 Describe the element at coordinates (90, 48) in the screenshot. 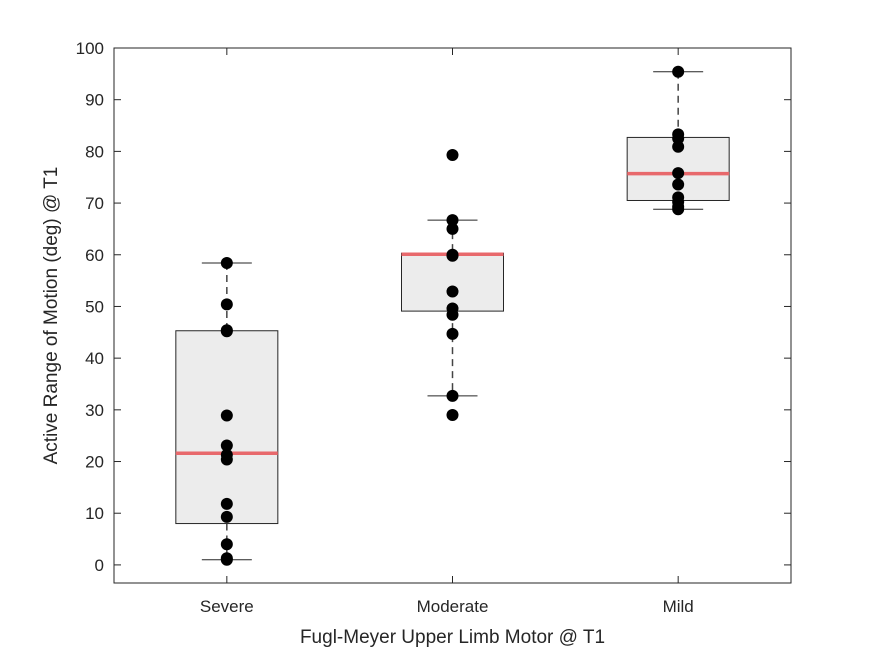

I see `y-tick-label: 100` at that location.